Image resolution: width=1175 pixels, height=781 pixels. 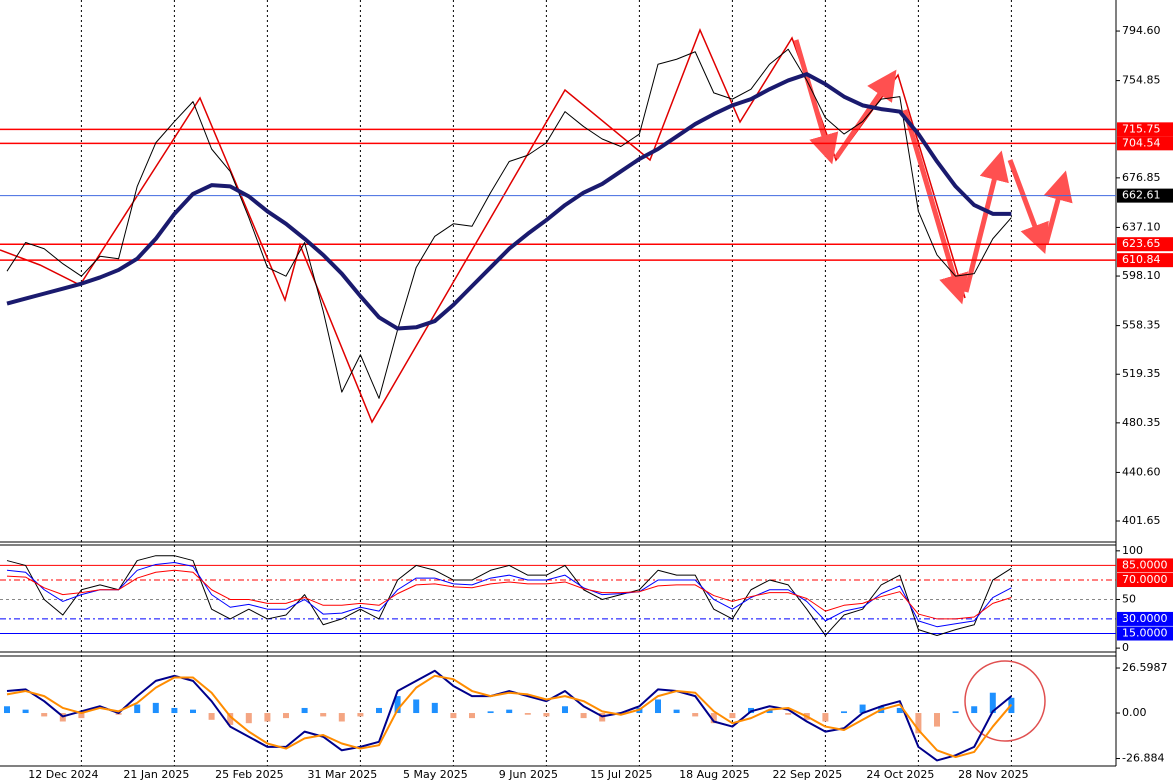 What do you see at coordinates (1145, 667) in the screenshot?
I see `y-tick-label: 26.5987` at bounding box center [1145, 667].